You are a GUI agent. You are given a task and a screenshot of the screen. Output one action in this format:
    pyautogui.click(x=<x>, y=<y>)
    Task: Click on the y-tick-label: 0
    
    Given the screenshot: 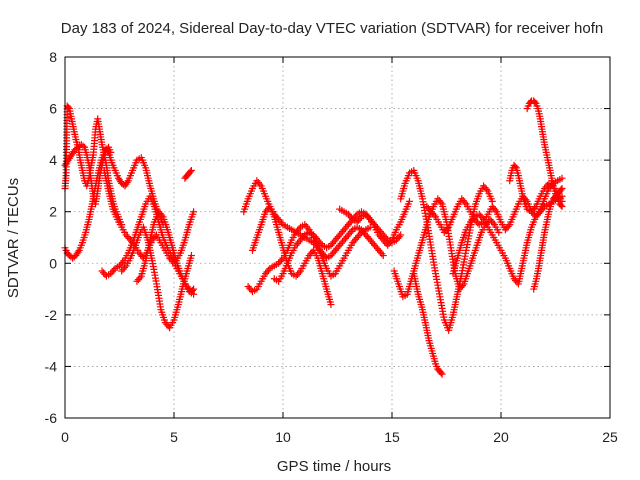 What is the action you would take?
    pyautogui.click(x=53, y=263)
    